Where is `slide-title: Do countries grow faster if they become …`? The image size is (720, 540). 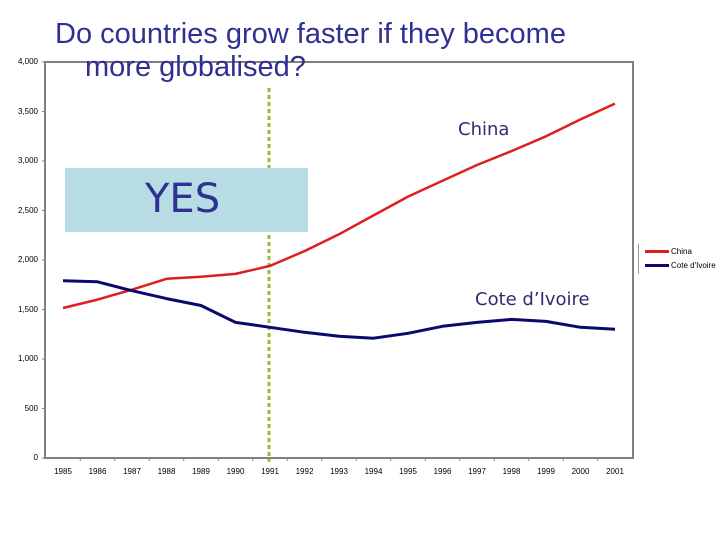 slide-title: Do countries grow faster if they become … is located at coordinates (355, 51).